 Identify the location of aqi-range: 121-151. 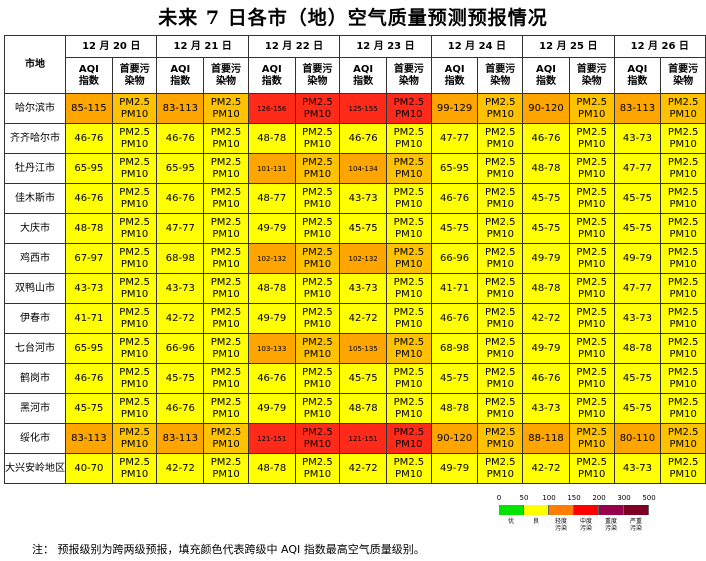
(363, 438).